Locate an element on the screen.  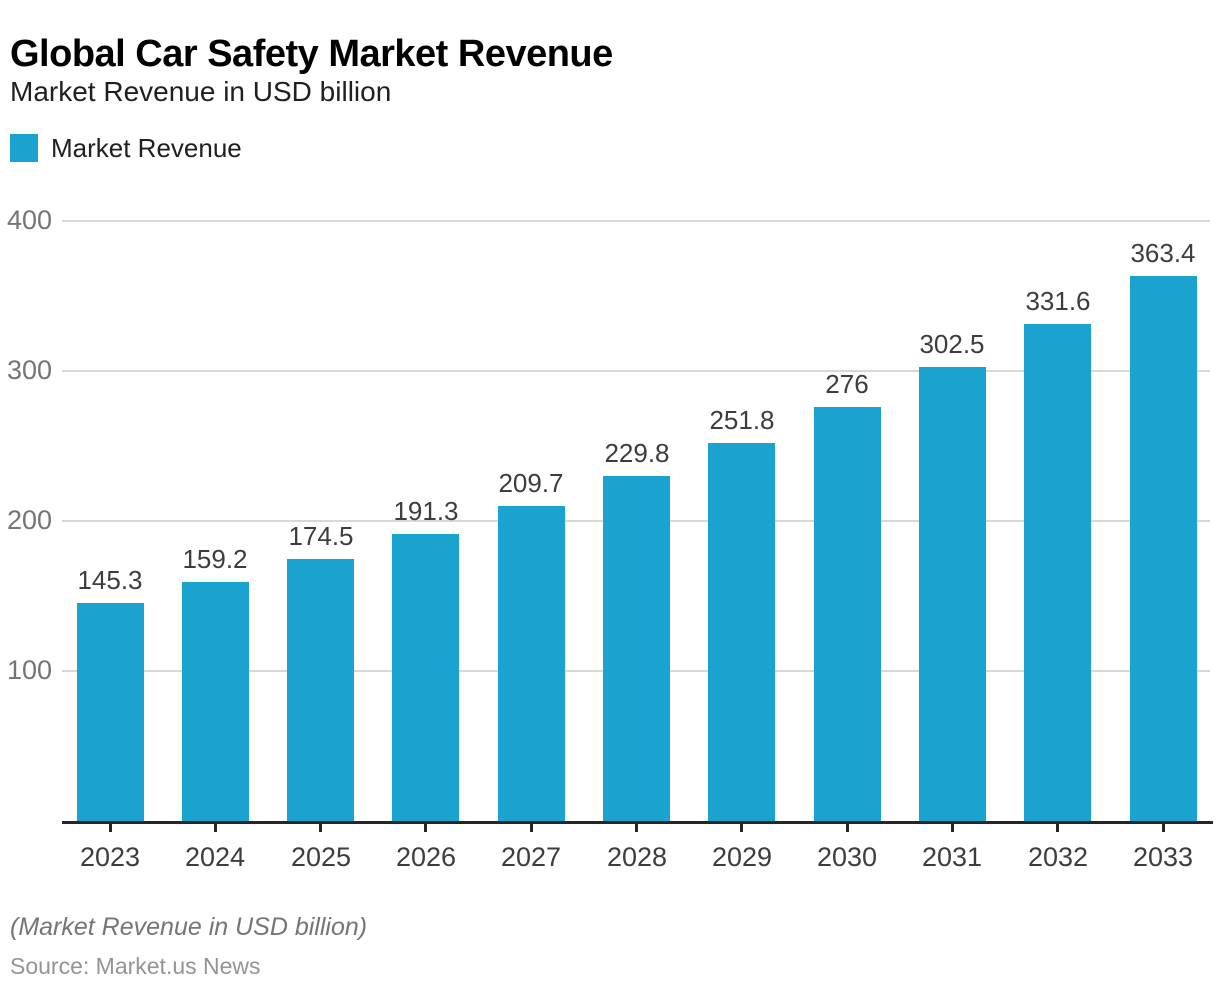
bar-value-label: 363.4 is located at coordinates (1163, 253).